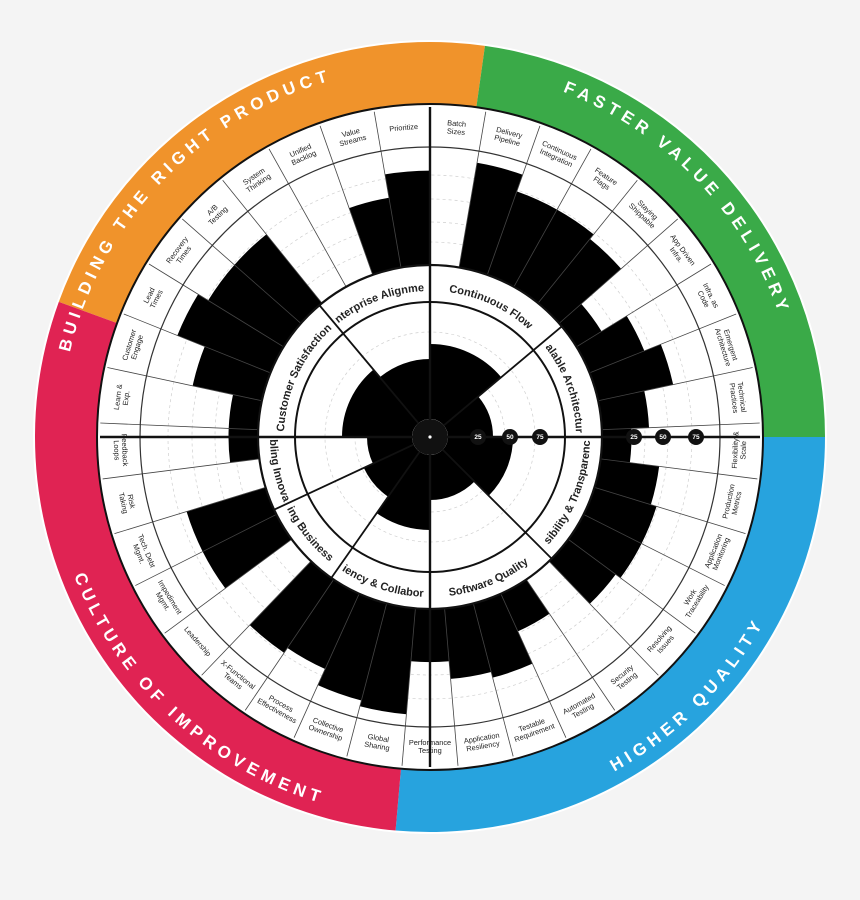 This screenshot has height=900, width=860. What do you see at coordinates (739, 450) in the screenshot?
I see `outer-label: Flexibility &Scale` at bounding box center [739, 450].